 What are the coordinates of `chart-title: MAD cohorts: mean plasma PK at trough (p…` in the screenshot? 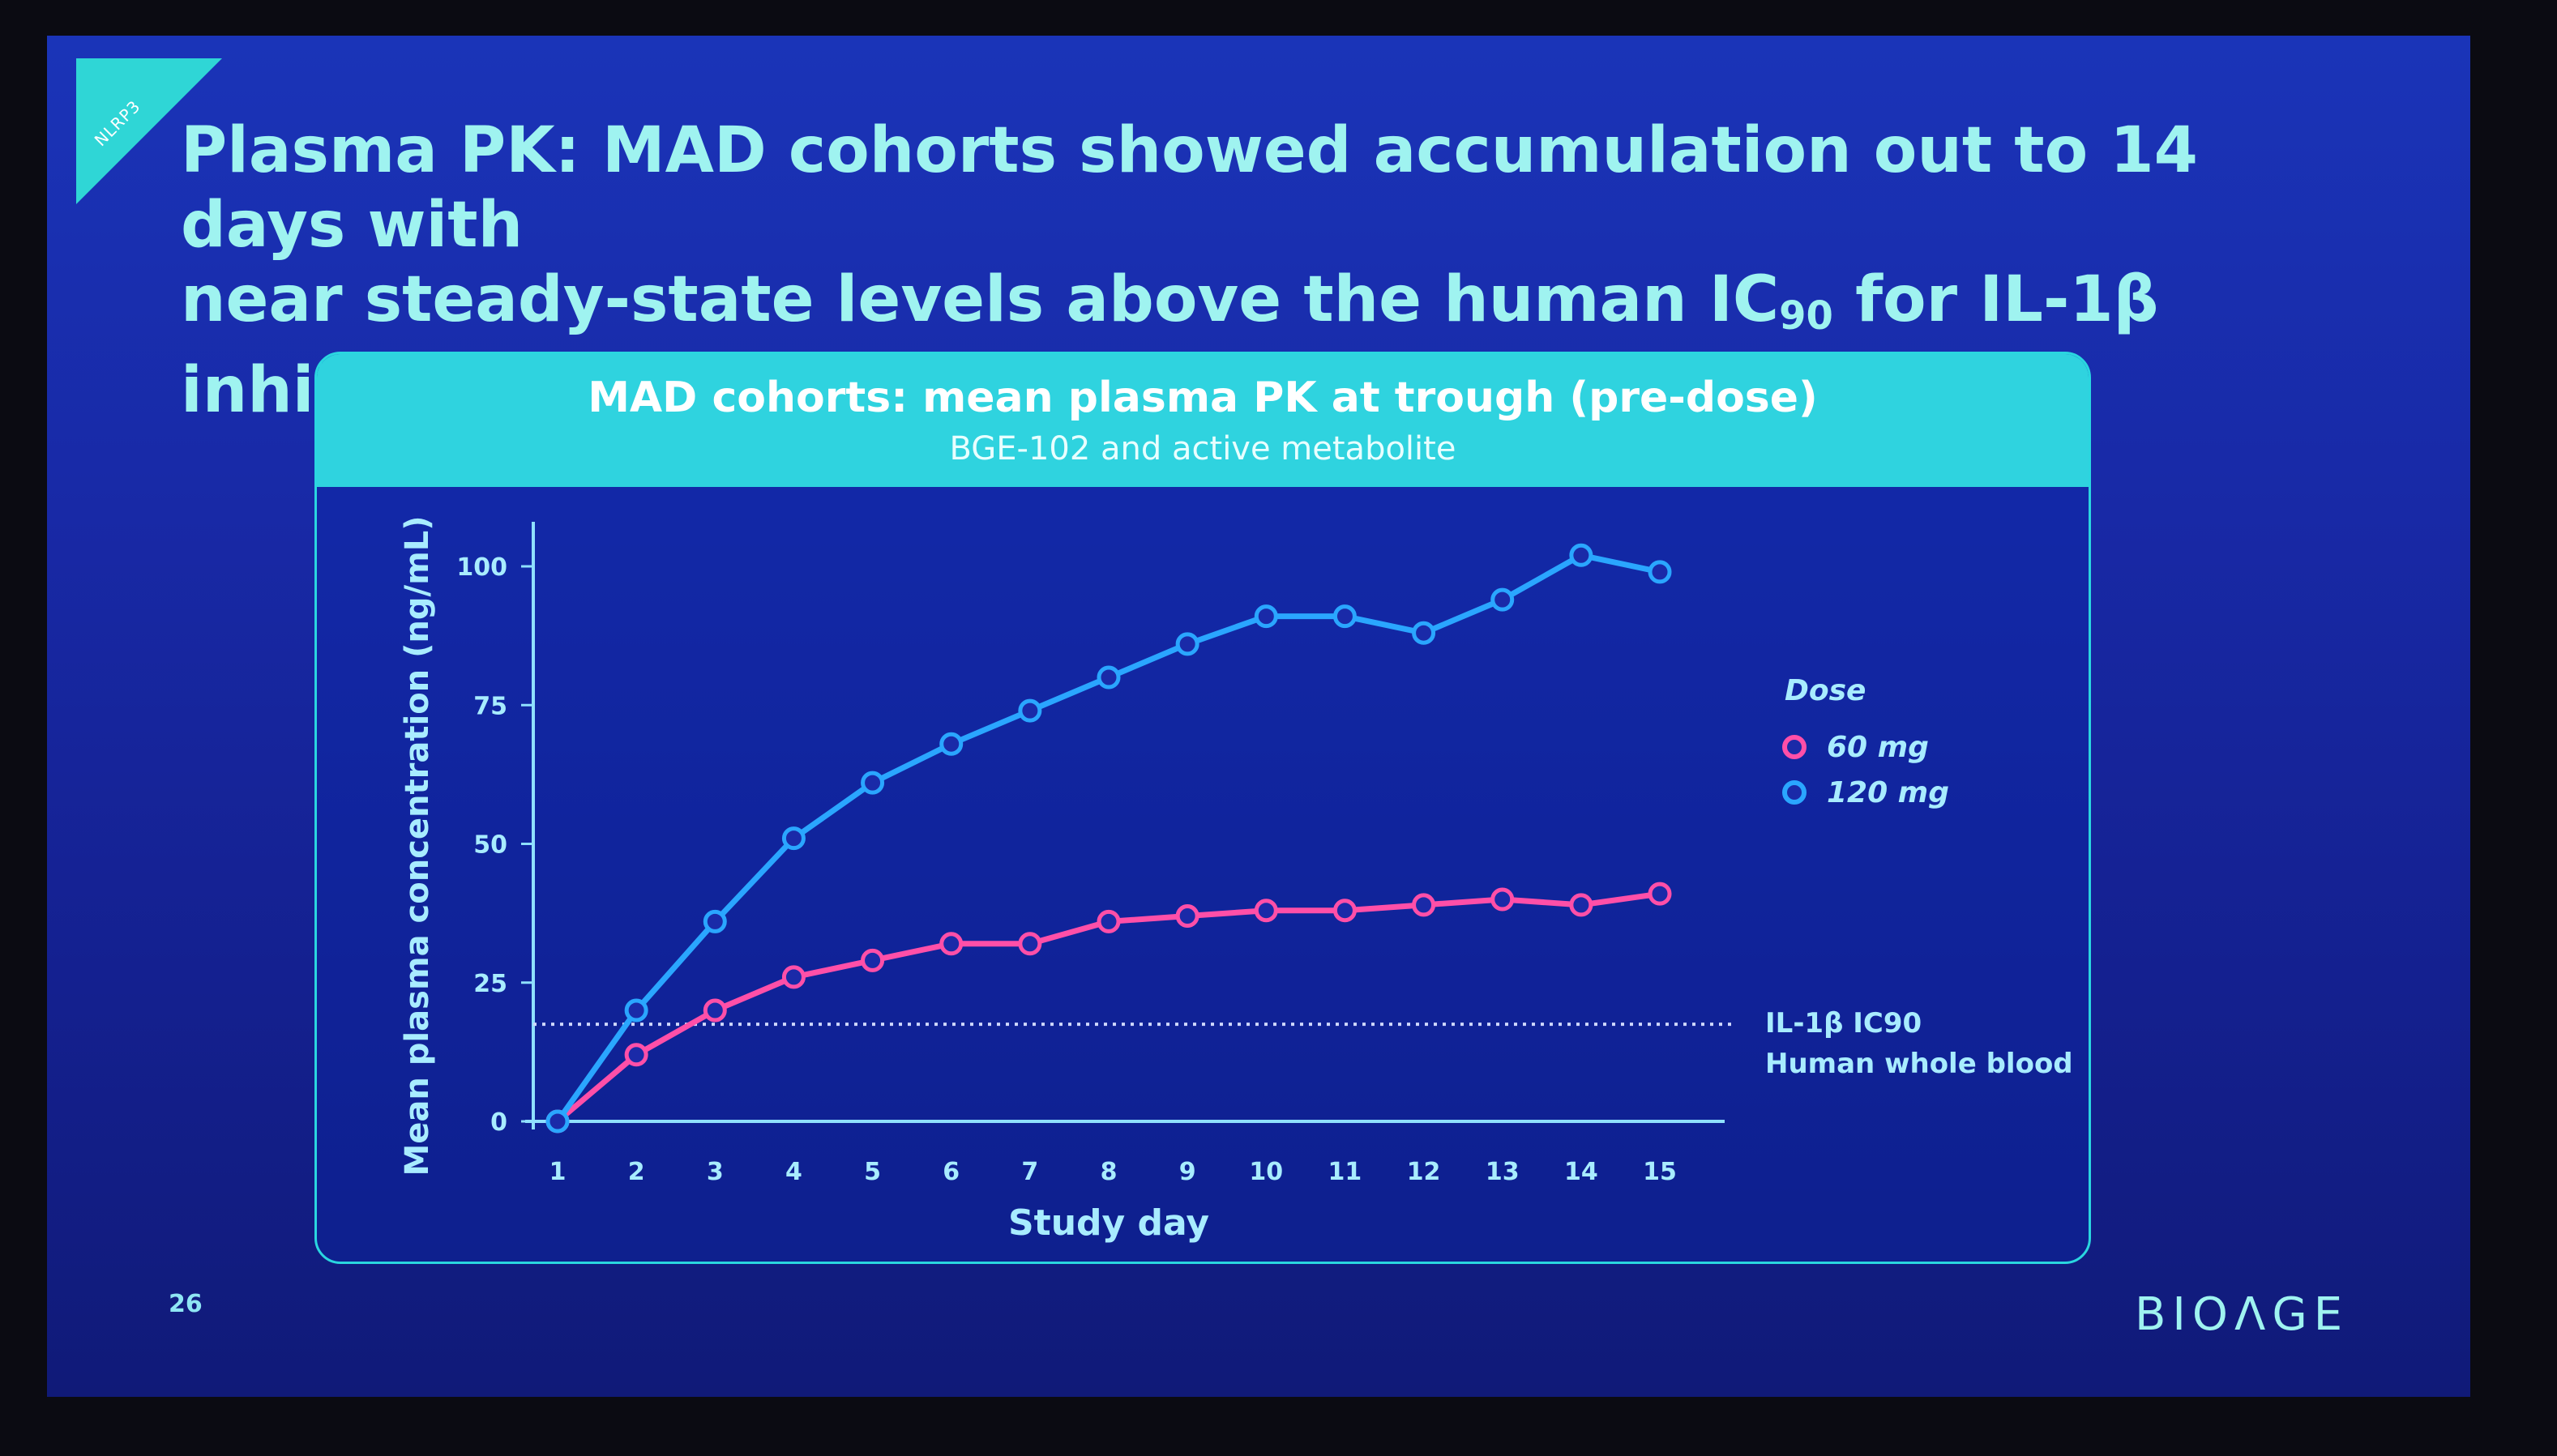 It's located at (1203, 398).